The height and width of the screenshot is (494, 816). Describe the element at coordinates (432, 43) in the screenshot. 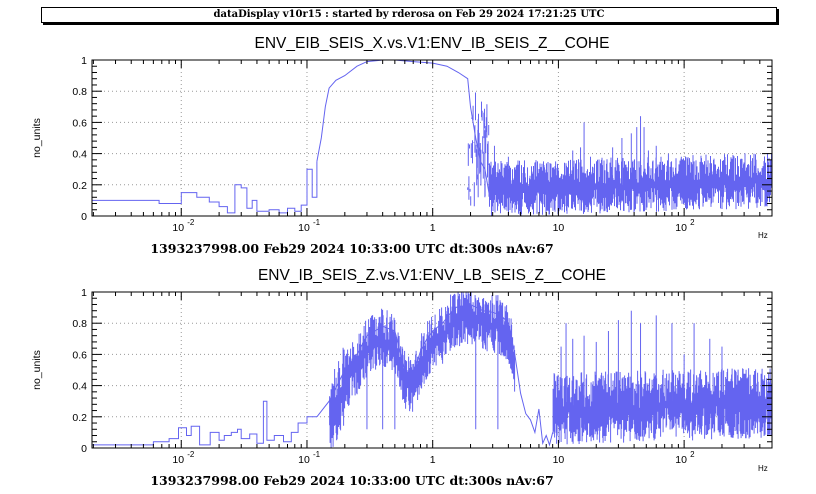

I see `chart-title: ENV_EIB_SEIS_X.vs.V1:ENV_IB_SEIS_Z__COHE` at that location.